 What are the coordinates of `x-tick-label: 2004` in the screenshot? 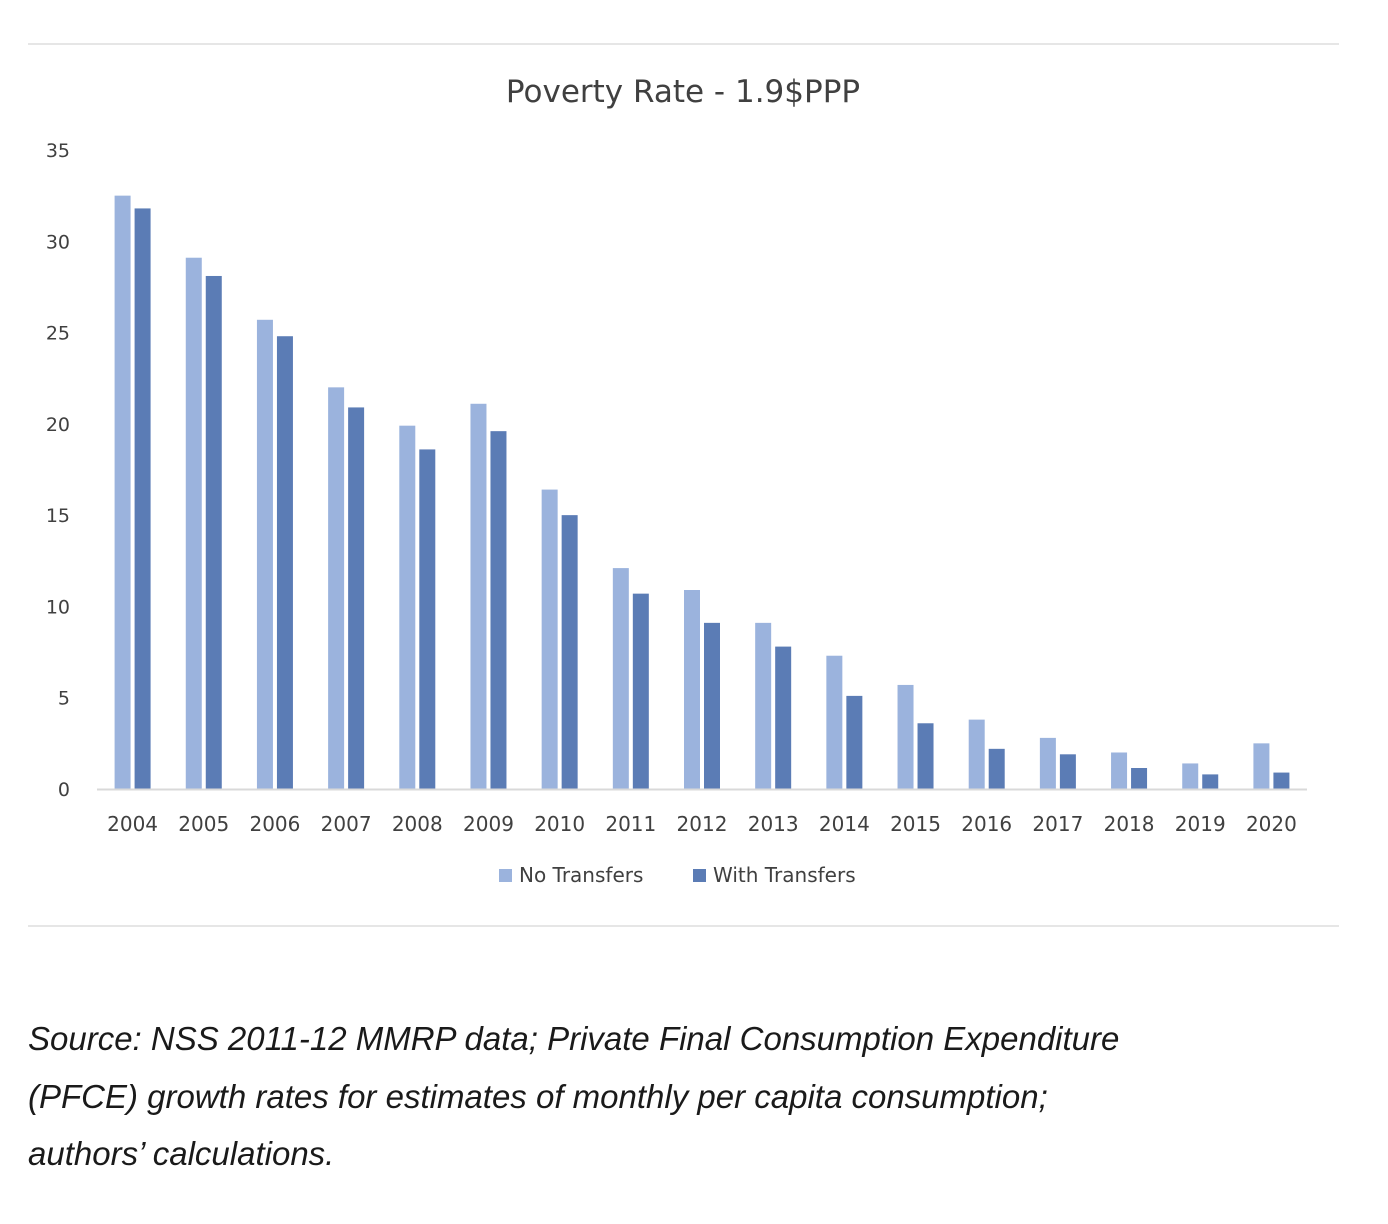 It's located at (132, 824).